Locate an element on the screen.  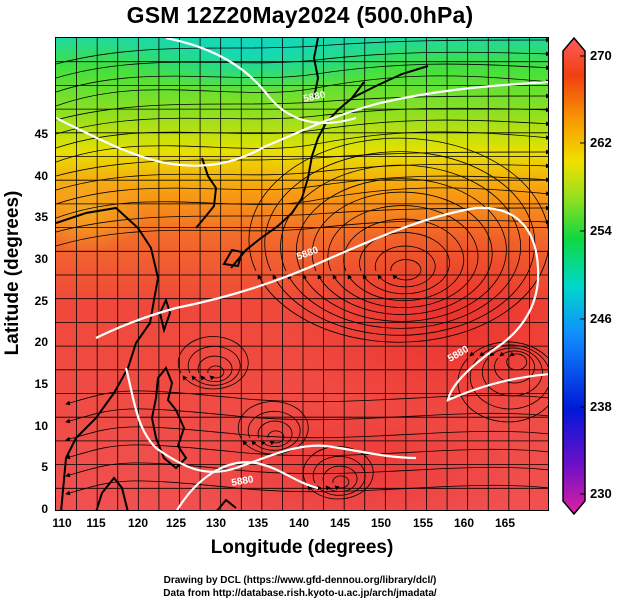
x-tick-label: 140 is located at coordinates (299, 523).